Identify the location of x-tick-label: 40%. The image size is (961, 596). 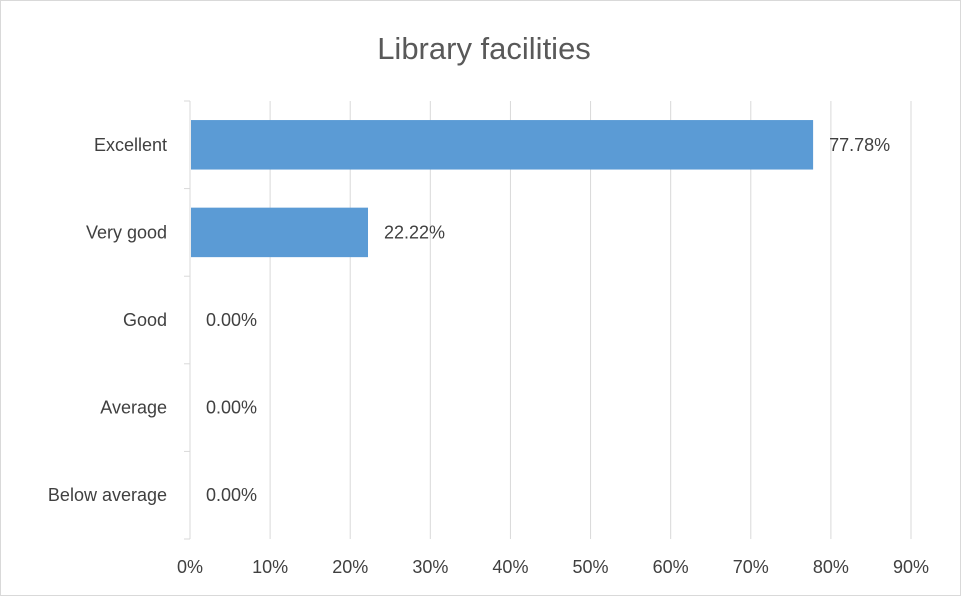
(510, 567).